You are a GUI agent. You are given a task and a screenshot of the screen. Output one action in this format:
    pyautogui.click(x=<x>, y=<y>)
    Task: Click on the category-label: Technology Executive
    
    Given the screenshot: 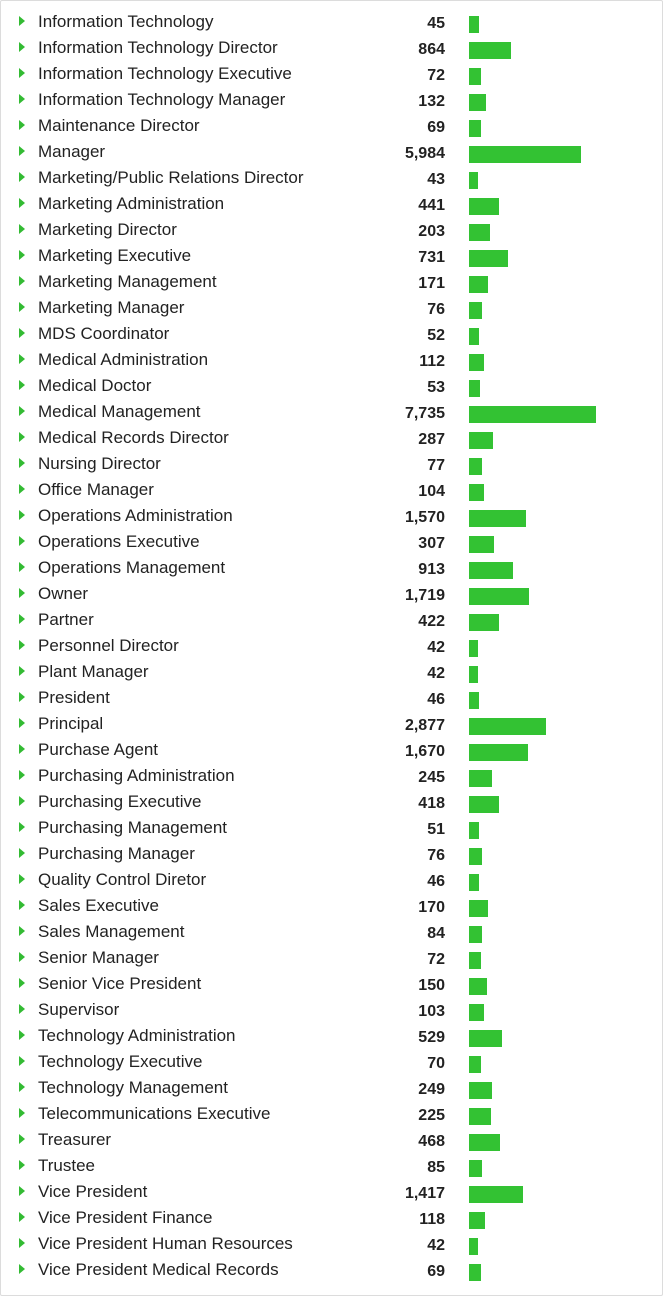 What is the action you would take?
    pyautogui.click(x=120, y=1061)
    